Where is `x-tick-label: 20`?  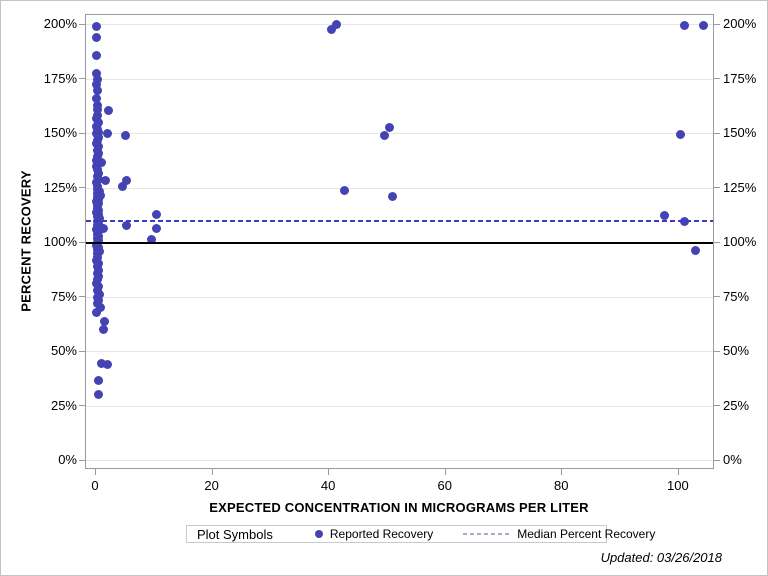
x-tick-label: 20 is located at coordinates (211, 485).